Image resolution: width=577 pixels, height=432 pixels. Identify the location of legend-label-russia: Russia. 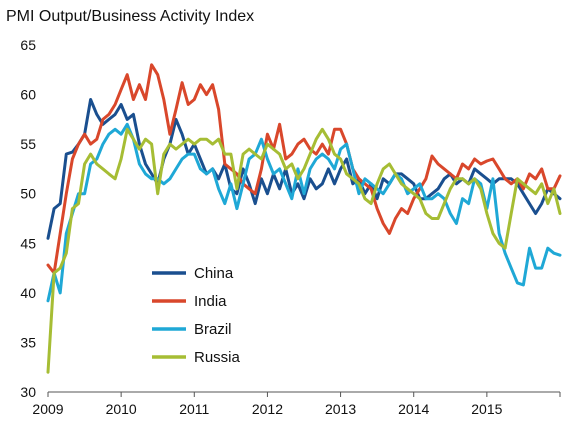
(217, 357).